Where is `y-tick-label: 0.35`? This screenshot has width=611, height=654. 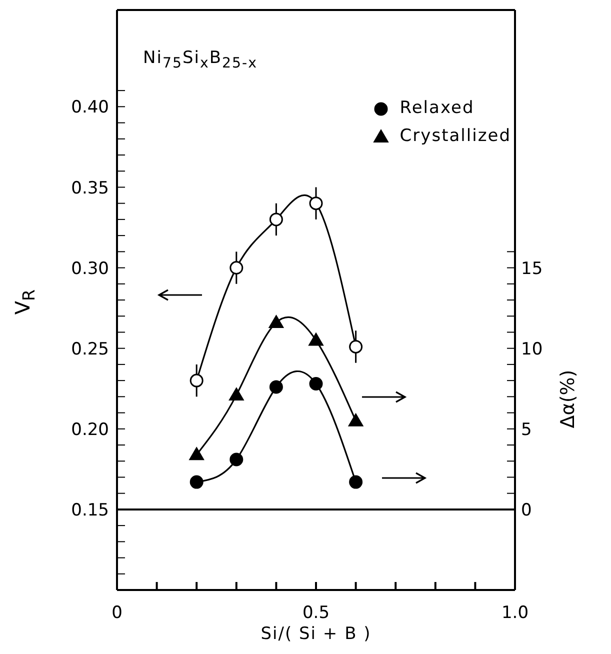 y-tick-label: 0.35 is located at coordinates (90, 188).